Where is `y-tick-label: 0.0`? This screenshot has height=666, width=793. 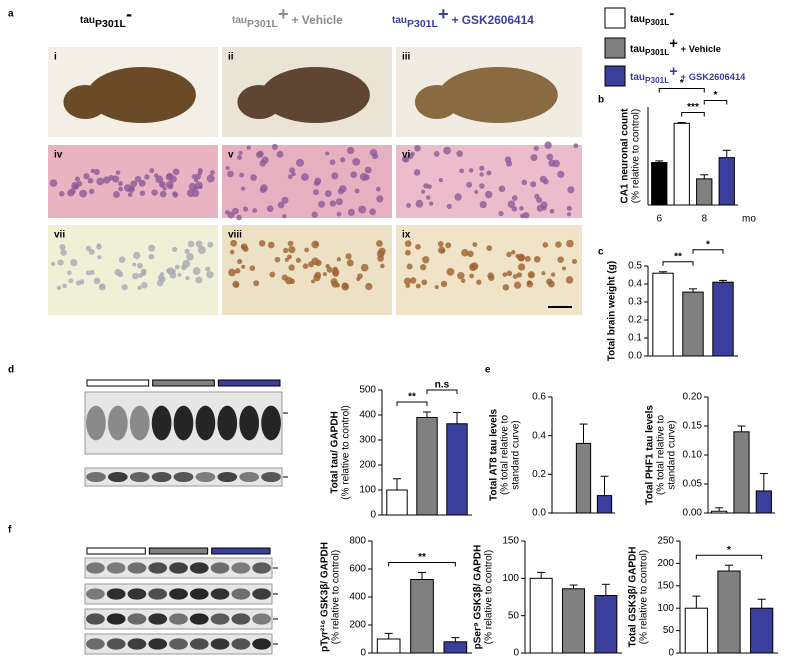
y-tick-label: 0.0 is located at coordinates (539, 513).